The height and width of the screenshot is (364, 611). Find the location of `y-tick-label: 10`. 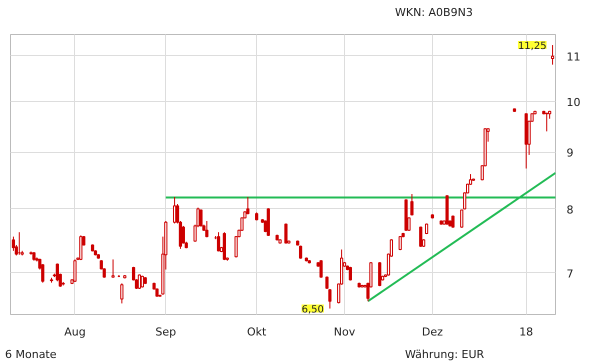

y-tick-label: 10 is located at coordinates (573, 103).